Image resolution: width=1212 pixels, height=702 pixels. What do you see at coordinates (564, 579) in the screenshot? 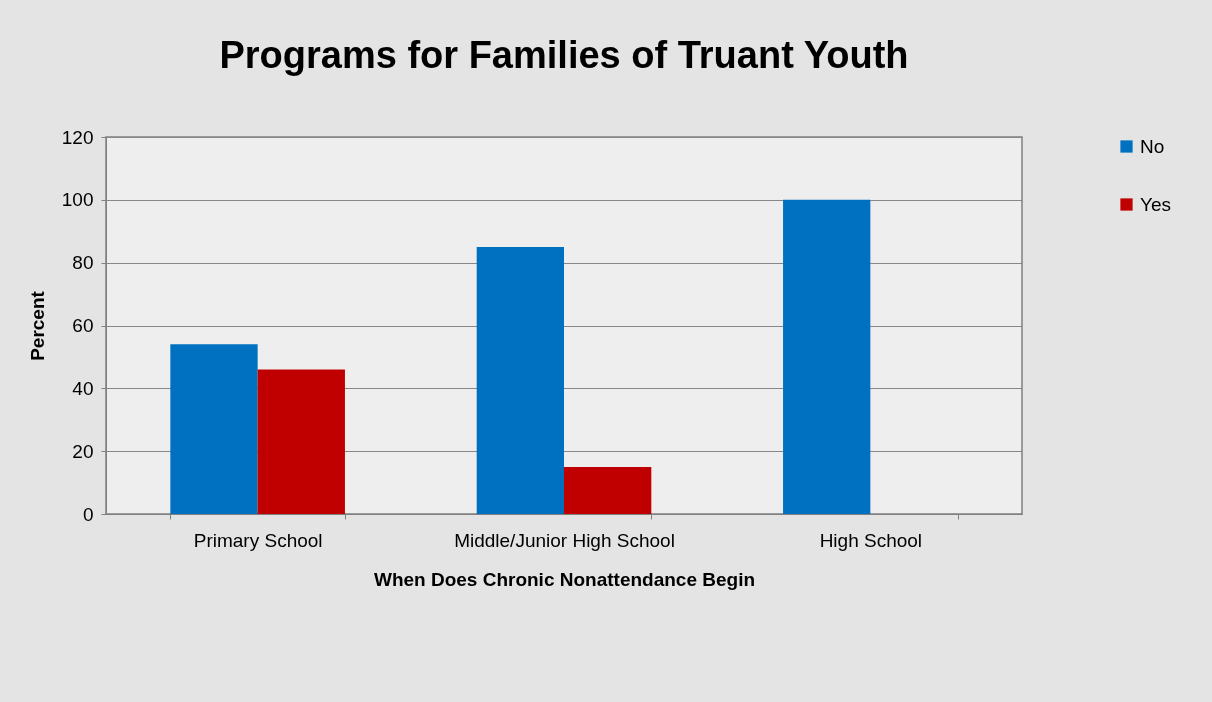
I see `x-axis-title: When Does Chronic Nonattendance Begin` at bounding box center [564, 579].